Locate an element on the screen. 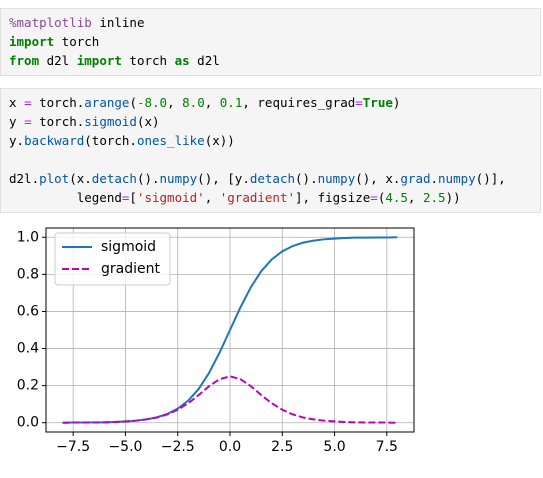  y-tick-label: 0.2 is located at coordinates (28, 386).